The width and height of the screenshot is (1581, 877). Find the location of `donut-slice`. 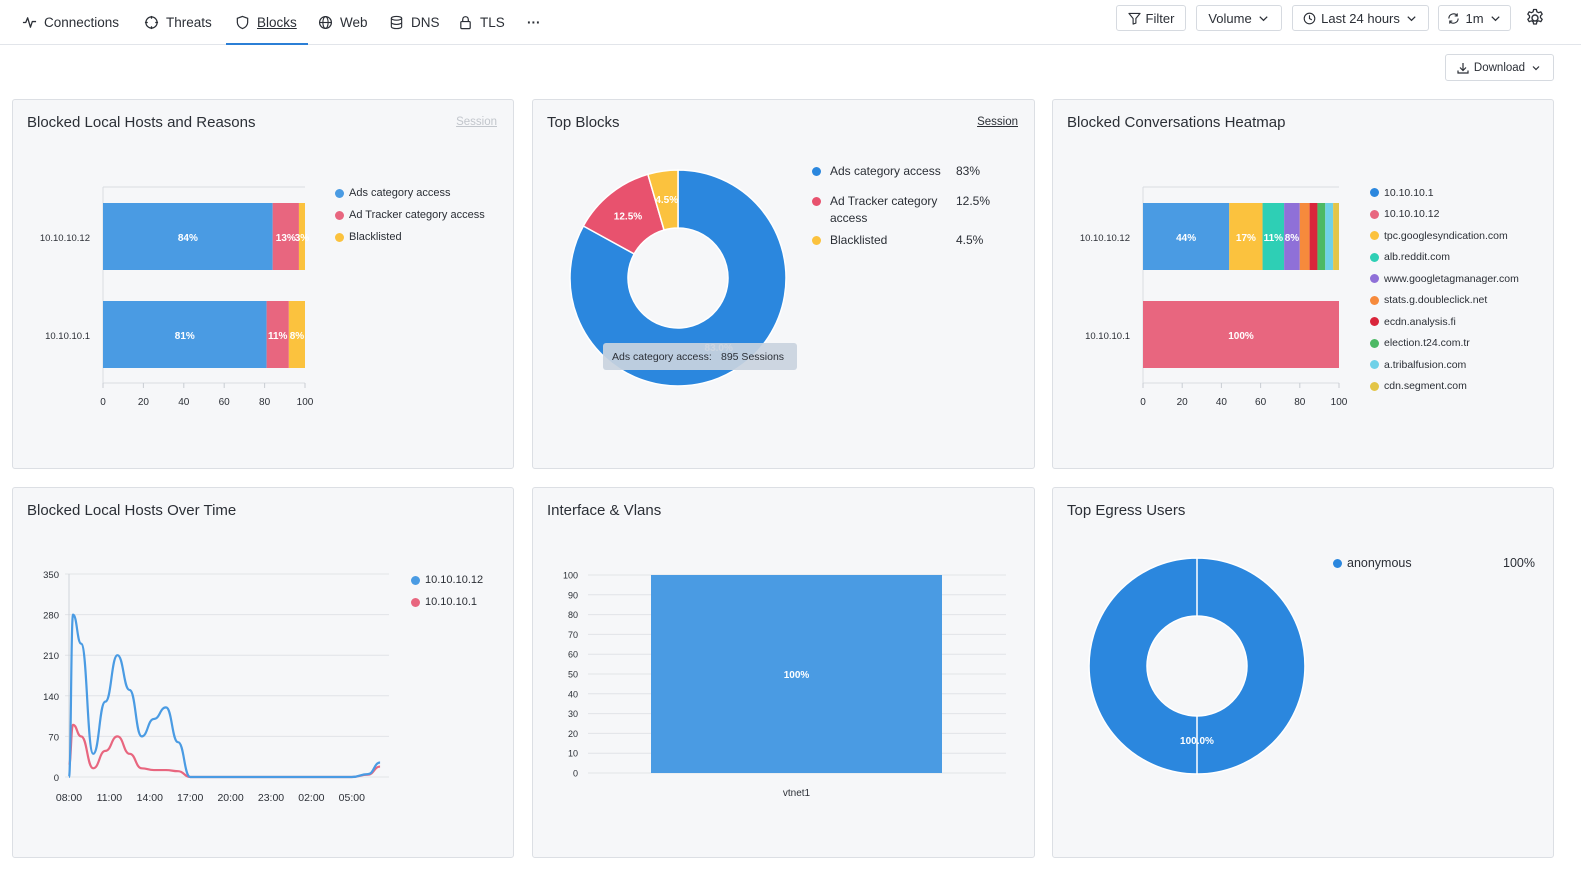

donut-slice is located at coordinates (678, 278).